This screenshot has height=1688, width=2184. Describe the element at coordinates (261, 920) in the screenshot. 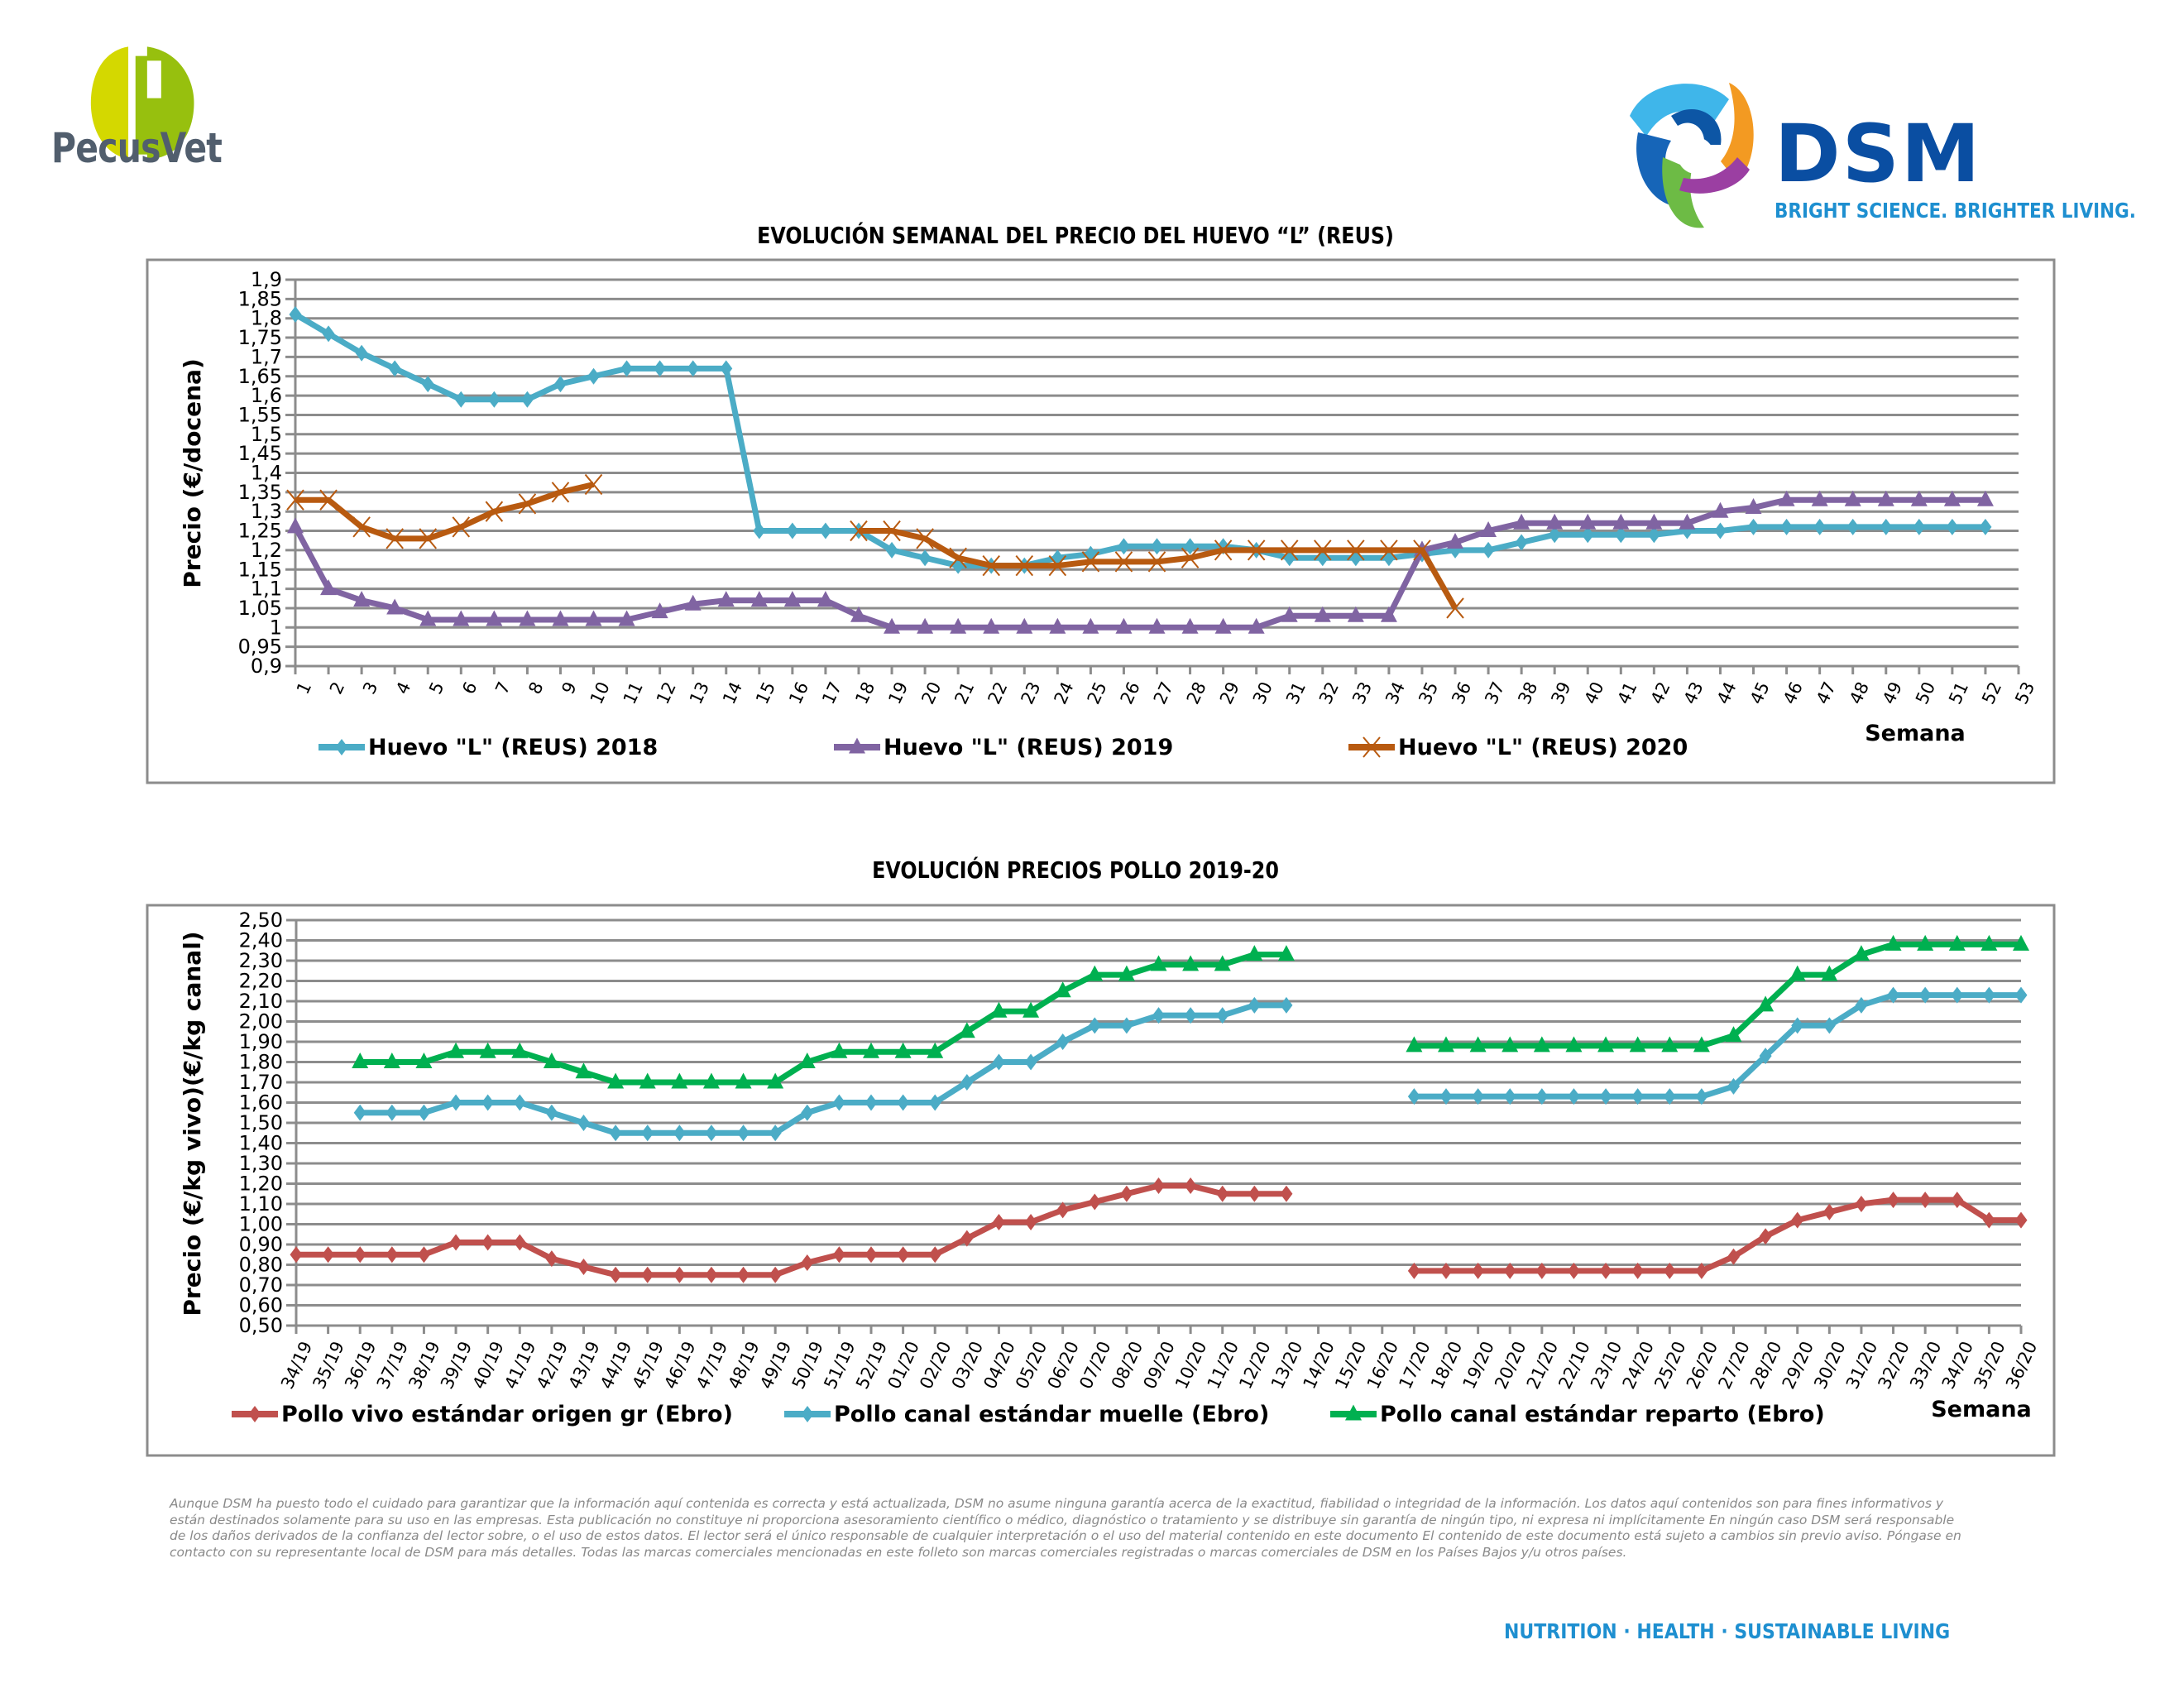

I see `y-tick-label: 2,50` at that location.